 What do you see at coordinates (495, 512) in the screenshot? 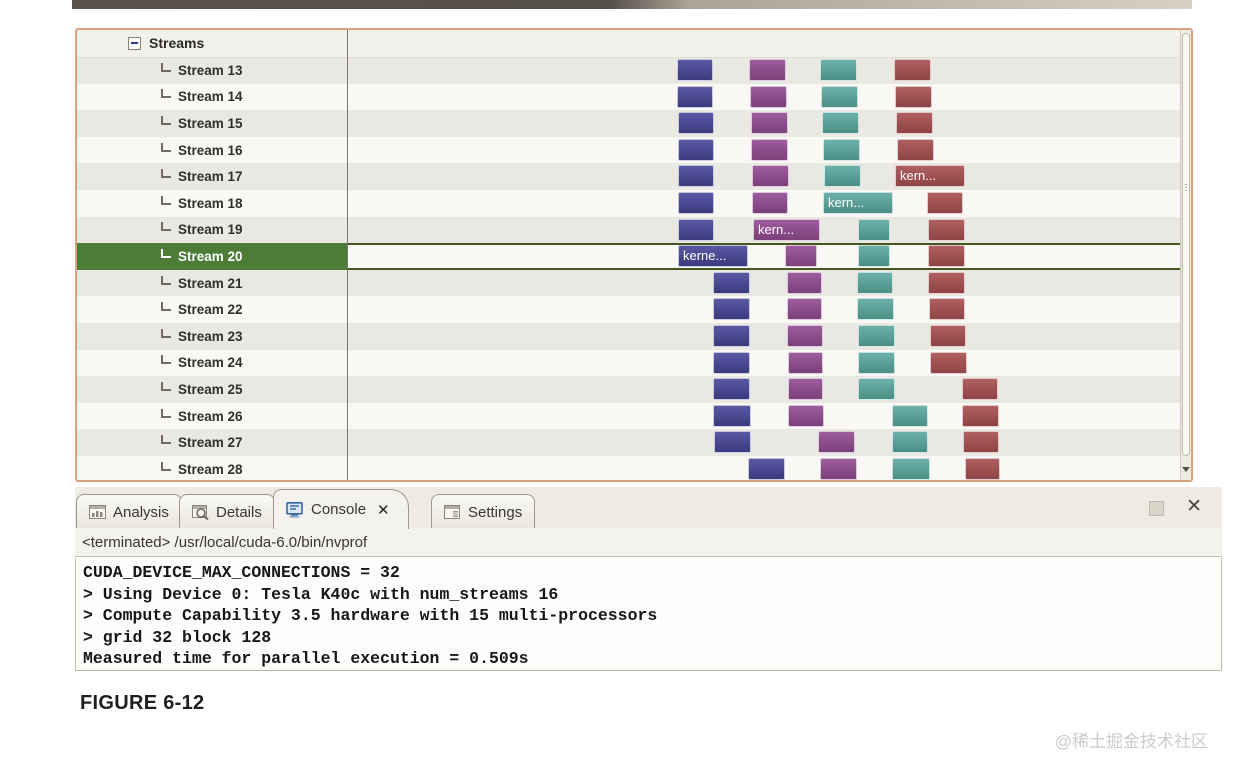
I see `tab-label: Settings` at bounding box center [495, 512].